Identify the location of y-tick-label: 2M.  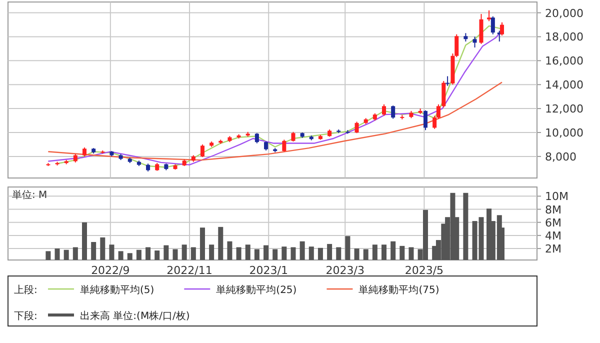
(553, 249).